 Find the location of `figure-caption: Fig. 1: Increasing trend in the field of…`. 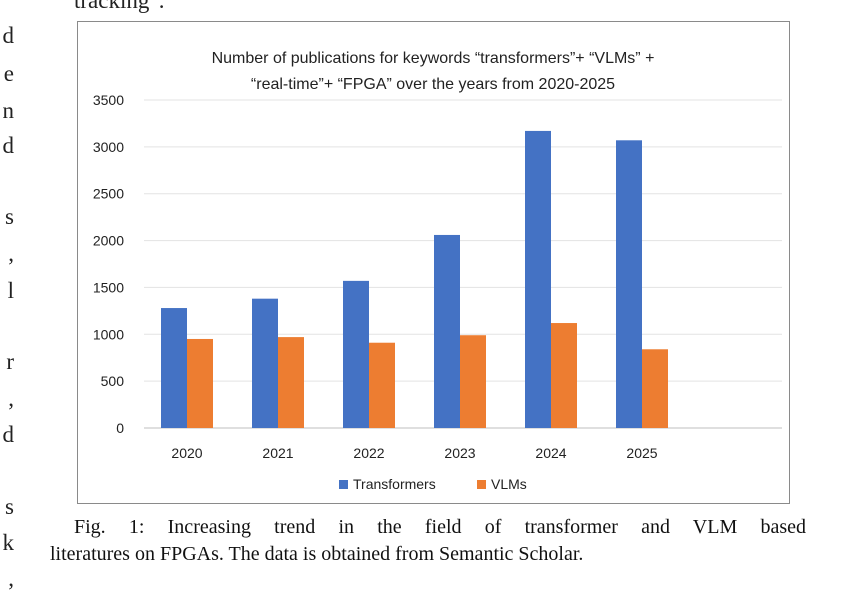

figure-caption: Fig. 1: Increasing trend in the field of… is located at coordinates (428, 541).